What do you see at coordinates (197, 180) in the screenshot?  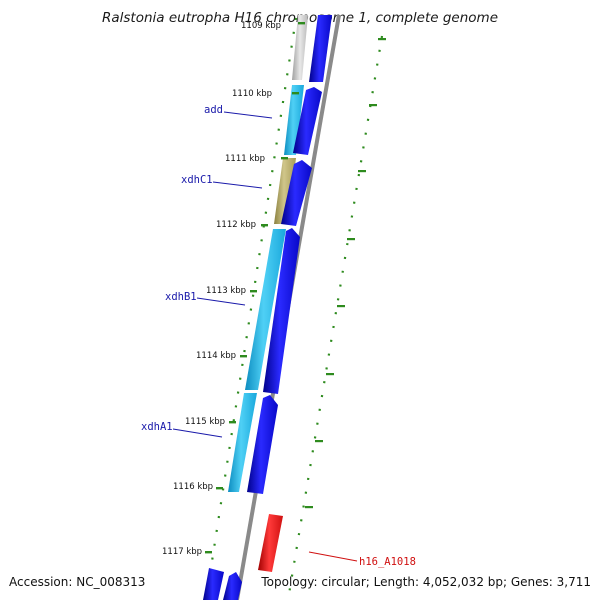 I see `gene-label-xdhC1: xdhC1` at bounding box center [197, 180].